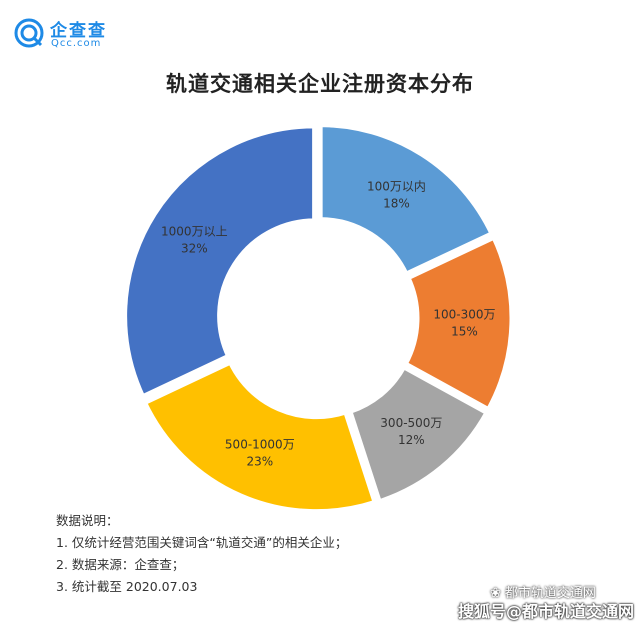 This screenshot has width=640, height=624. I want to click on slice-value-5: 32%, so click(194, 249).